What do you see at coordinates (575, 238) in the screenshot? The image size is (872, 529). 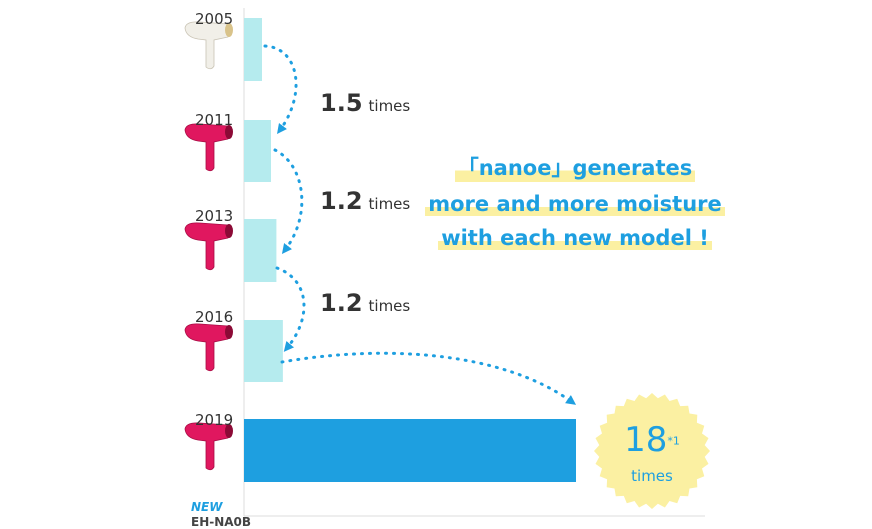 I see `headline-line-3: with each new model !` at bounding box center [575, 238].